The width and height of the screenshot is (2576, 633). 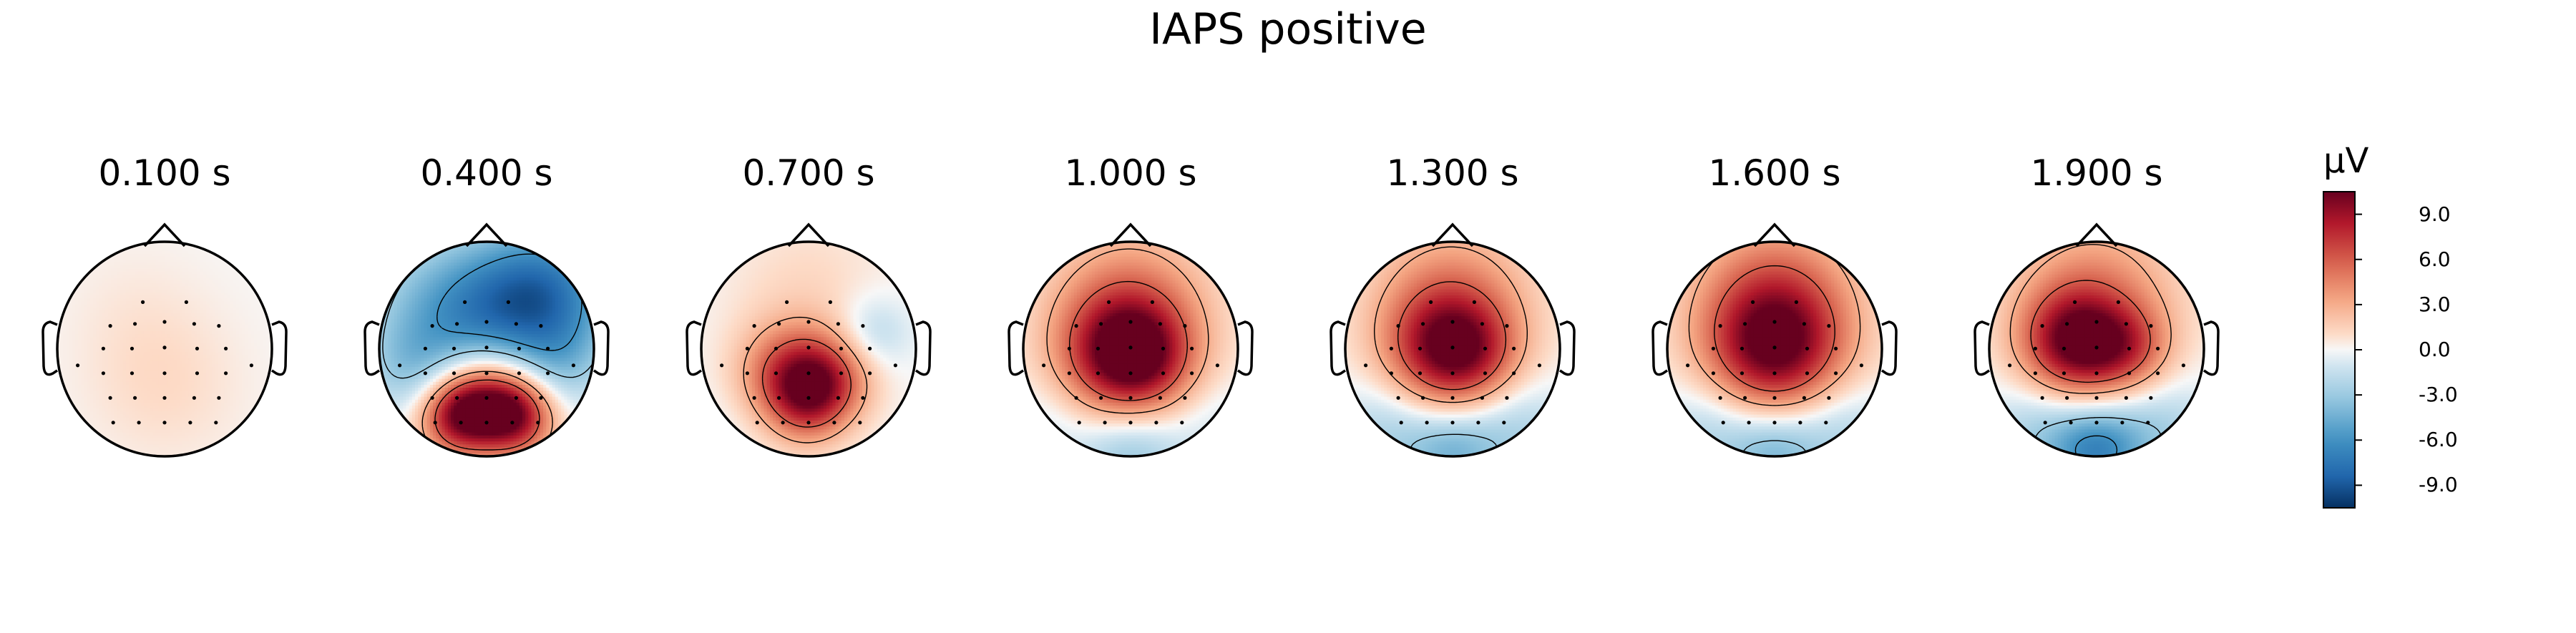 What do you see at coordinates (2435, 304) in the screenshot?
I see `colorbar-tick-label: 3.0` at bounding box center [2435, 304].